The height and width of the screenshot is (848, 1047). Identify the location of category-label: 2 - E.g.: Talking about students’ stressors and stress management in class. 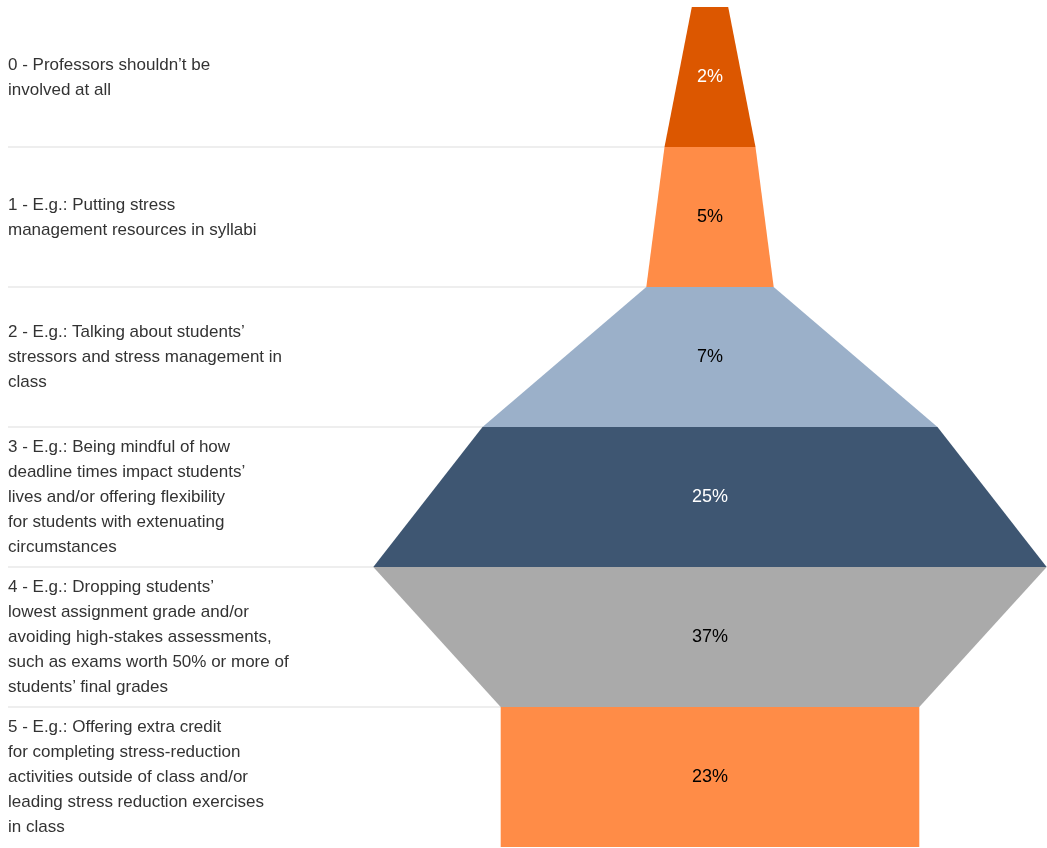
(145, 356).